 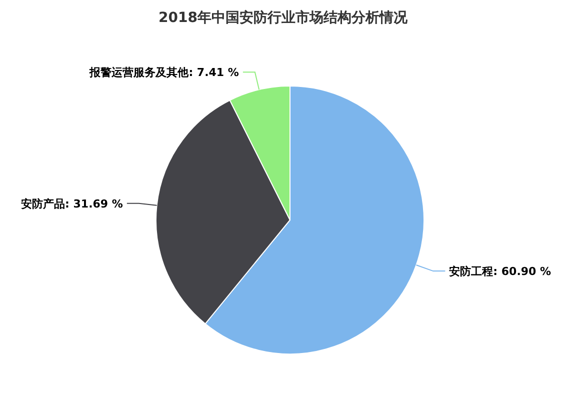 What do you see at coordinates (43, 203) in the screenshot?
I see `slice-label: 安防产品` at bounding box center [43, 203].